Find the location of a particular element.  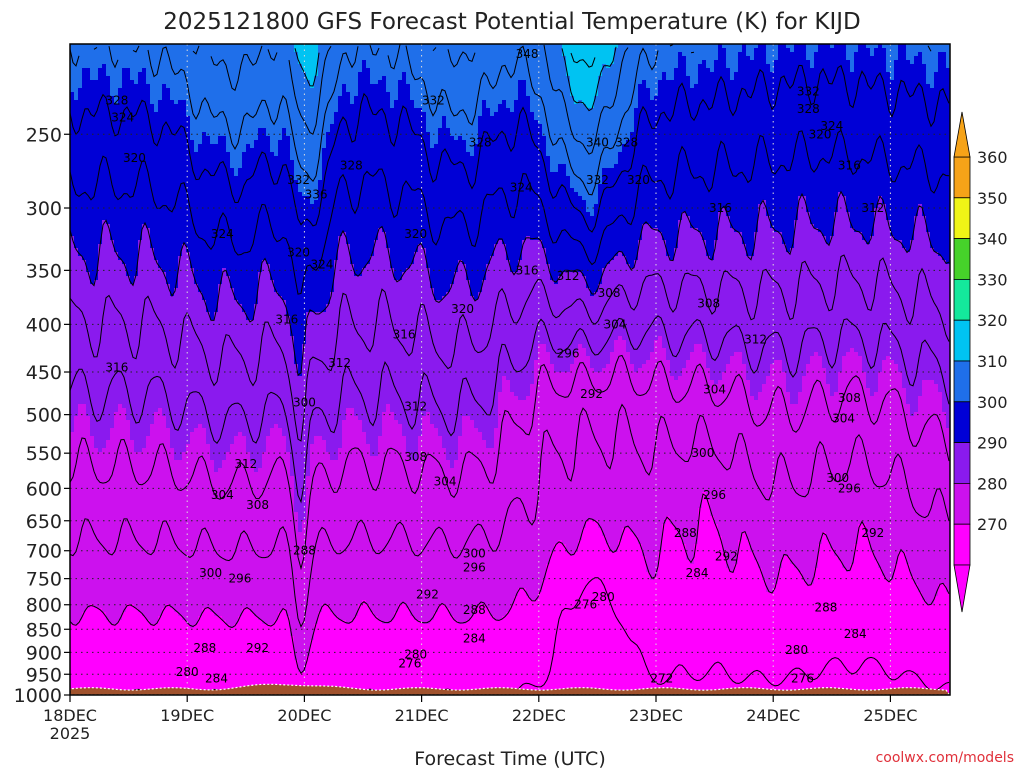

contour-label-340: 340 is located at coordinates (597, 142).